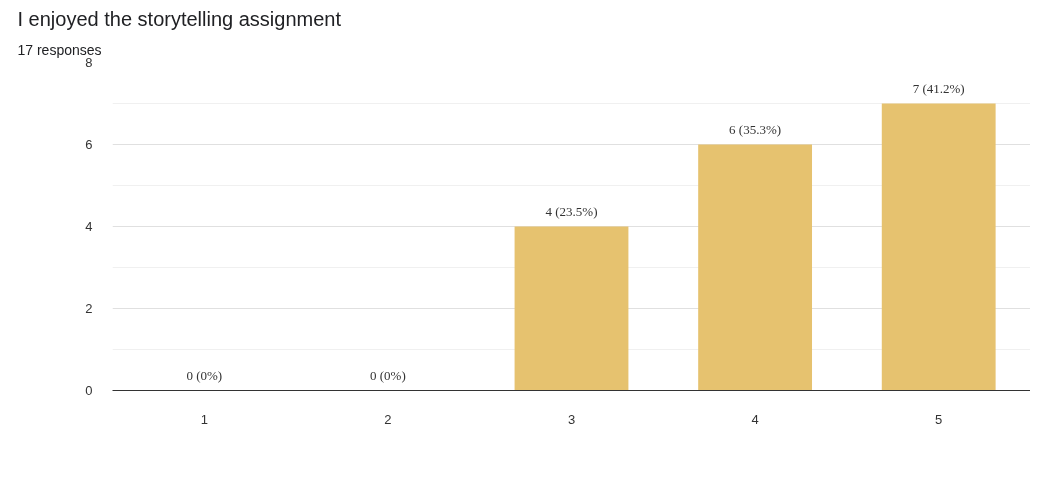 This screenshot has height=495, width=1038. I want to click on y-tick-label: 0, so click(89, 390).